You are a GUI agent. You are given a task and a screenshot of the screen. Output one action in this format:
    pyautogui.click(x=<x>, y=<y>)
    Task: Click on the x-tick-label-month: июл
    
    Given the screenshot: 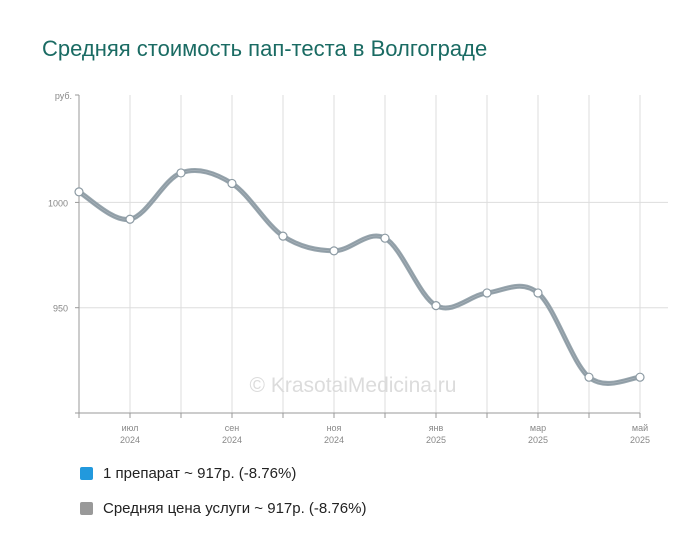 What is the action you would take?
    pyautogui.click(x=130, y=428)
    